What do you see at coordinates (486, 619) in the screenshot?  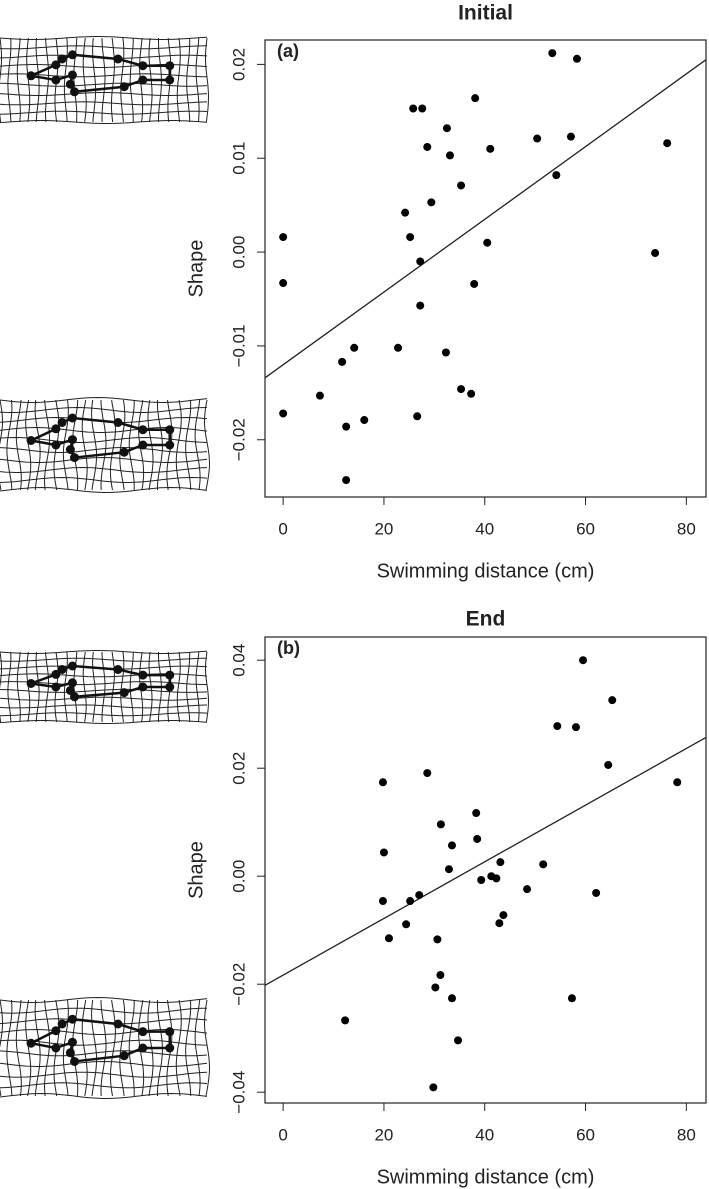 I see `chart-title: End` at bounding box center [486, 619].